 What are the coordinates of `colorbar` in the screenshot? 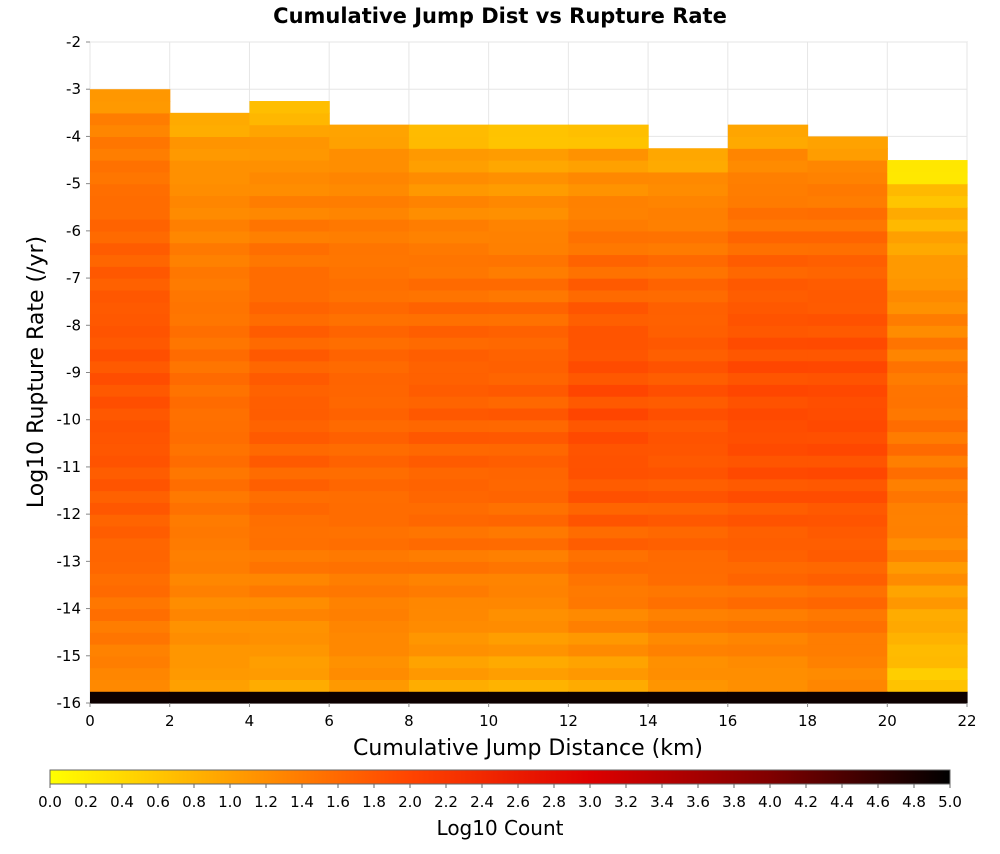 It's located at (500, 777).